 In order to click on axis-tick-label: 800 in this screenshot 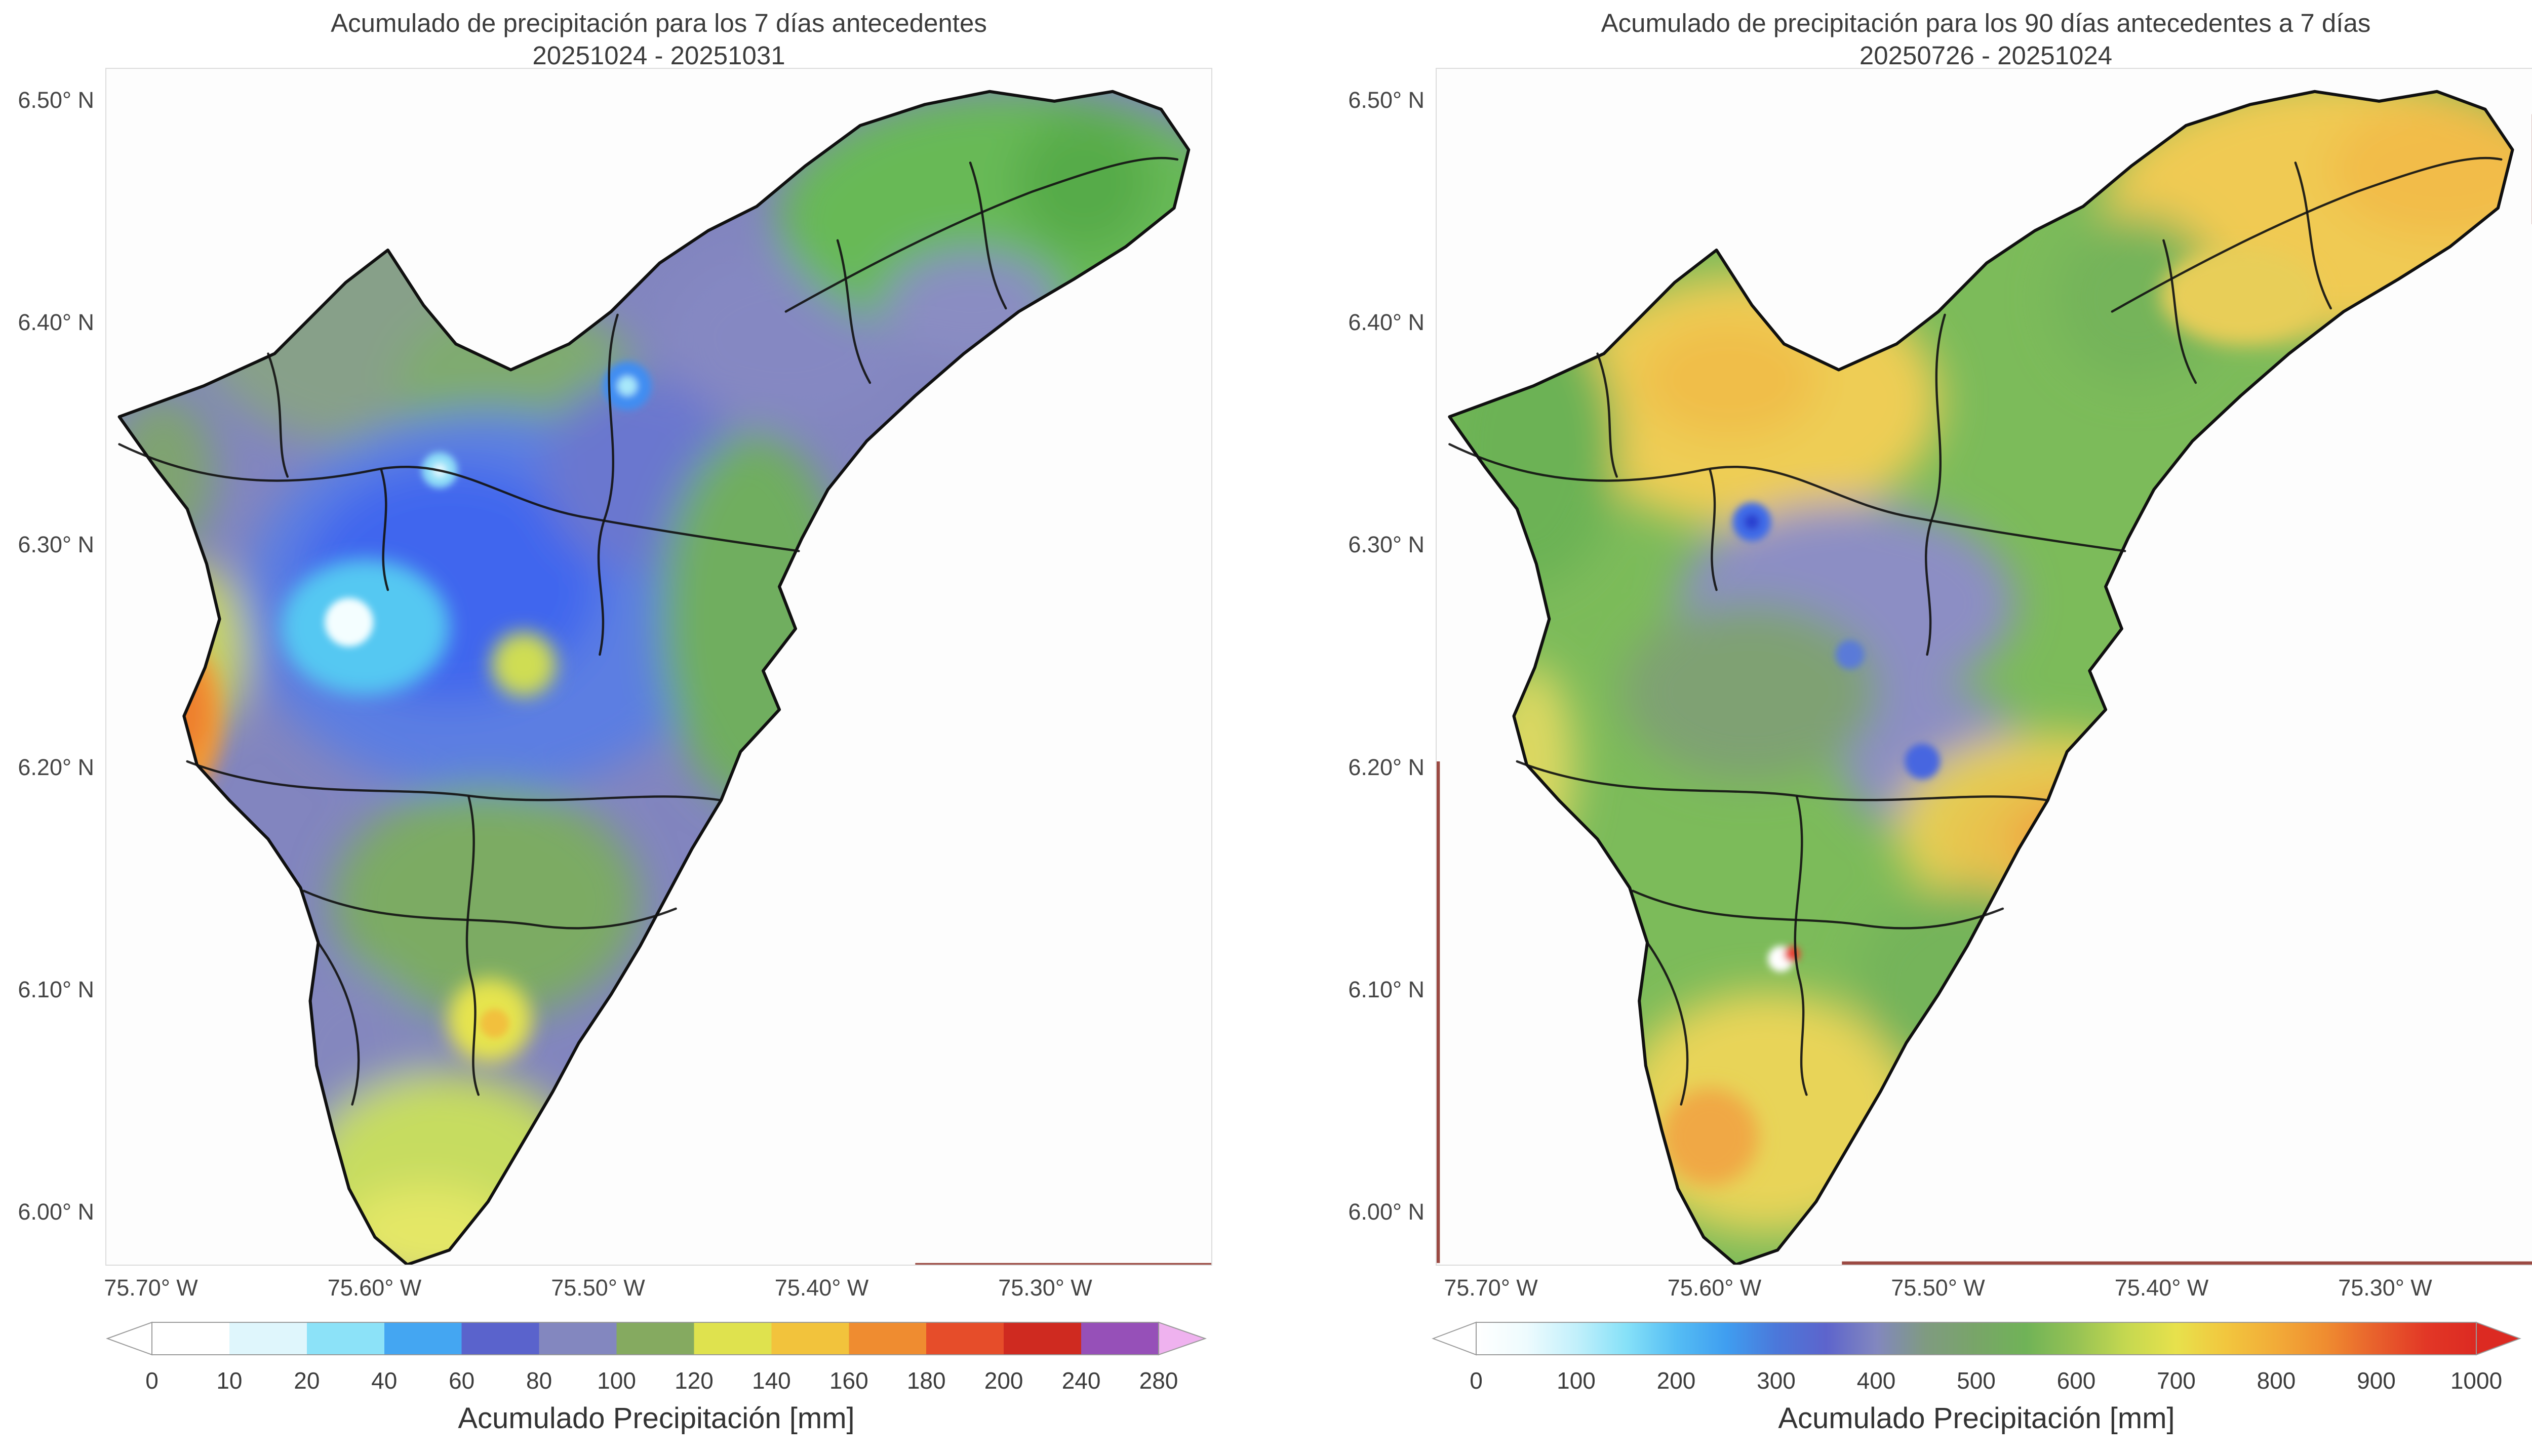, I will do `click(2276, 1380)`.